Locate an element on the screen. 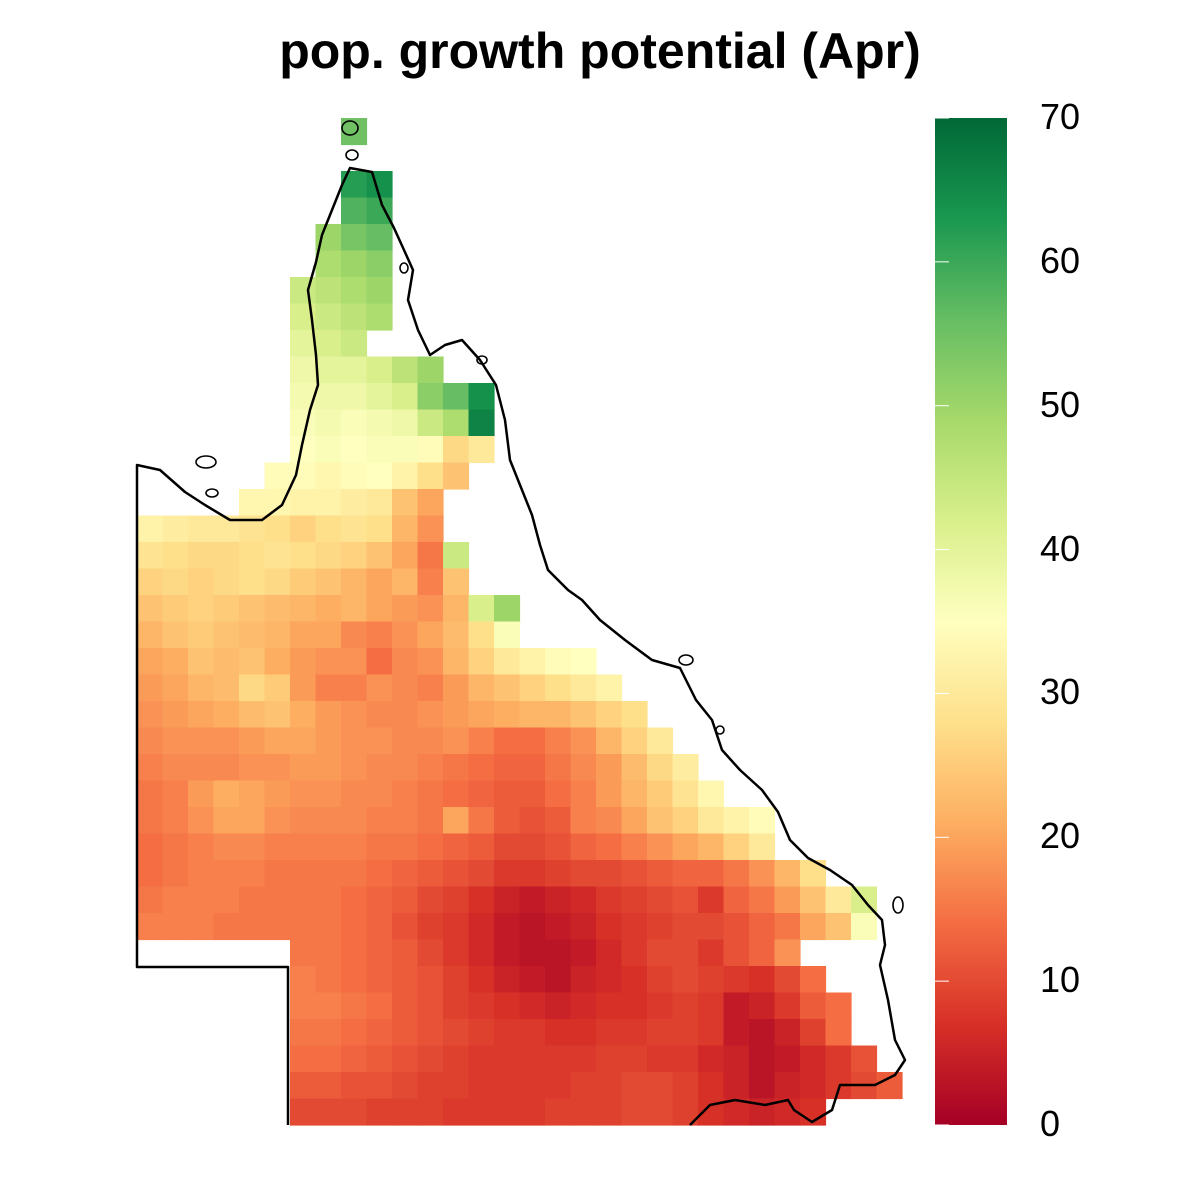 Image resolution: width=1200 pixels, height=1200 pixels. colorbar-tick-label: 40 is located at coordinates (1060, 548).